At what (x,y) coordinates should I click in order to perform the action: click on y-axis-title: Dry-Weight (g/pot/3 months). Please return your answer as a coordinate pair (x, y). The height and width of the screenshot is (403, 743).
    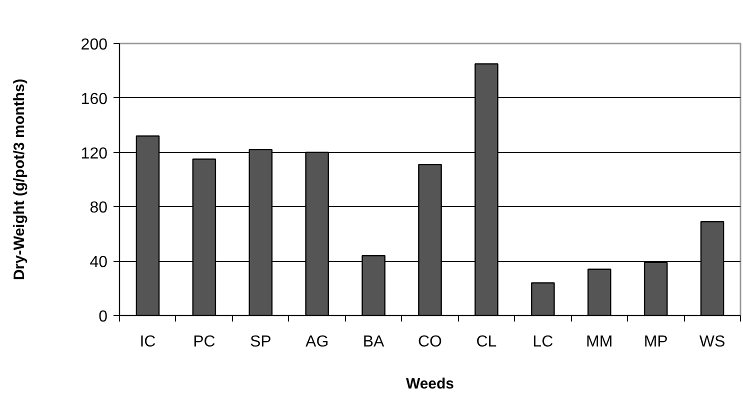
    Looking at the image, I should click on (19, 179).